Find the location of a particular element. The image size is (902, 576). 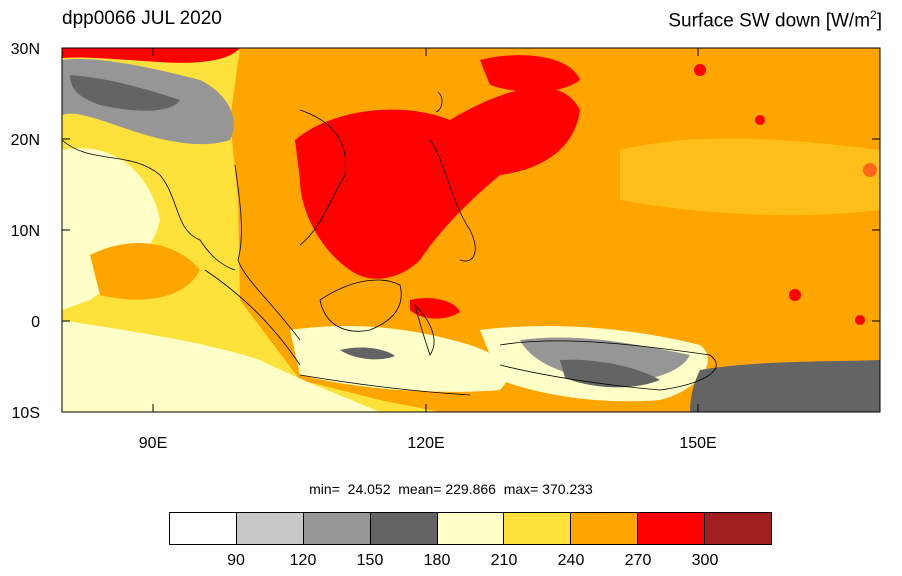

variable-title-end: ] is located at coordinates (879, 21).